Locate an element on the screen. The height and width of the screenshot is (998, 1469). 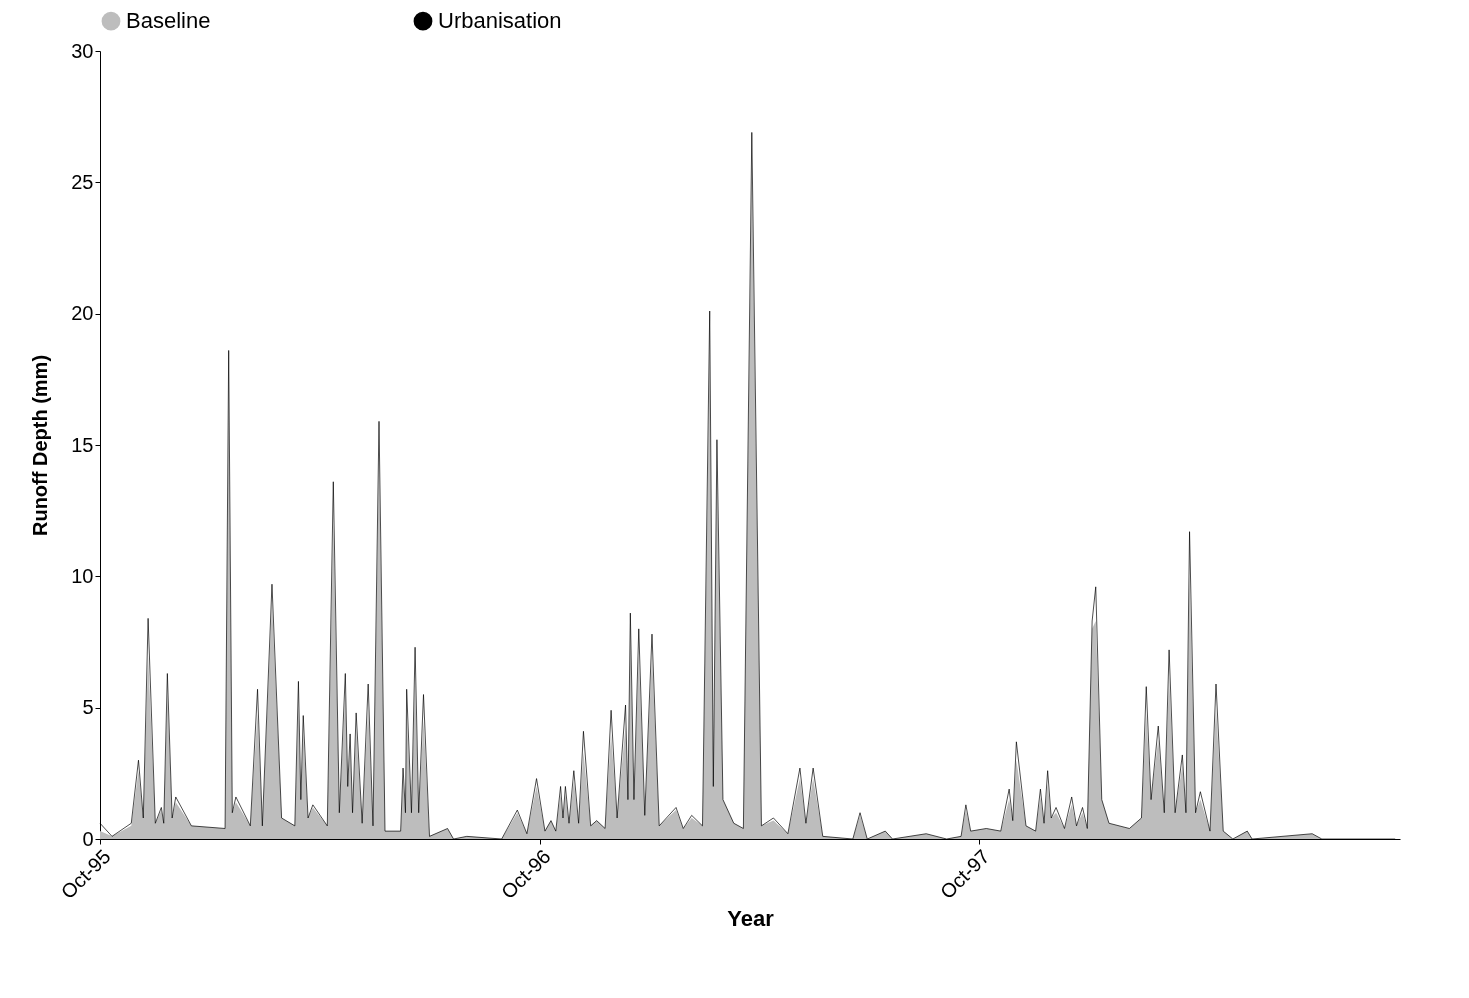
y-axis-title: Runoff Depth (mm) is located at coordinates (40, 445).